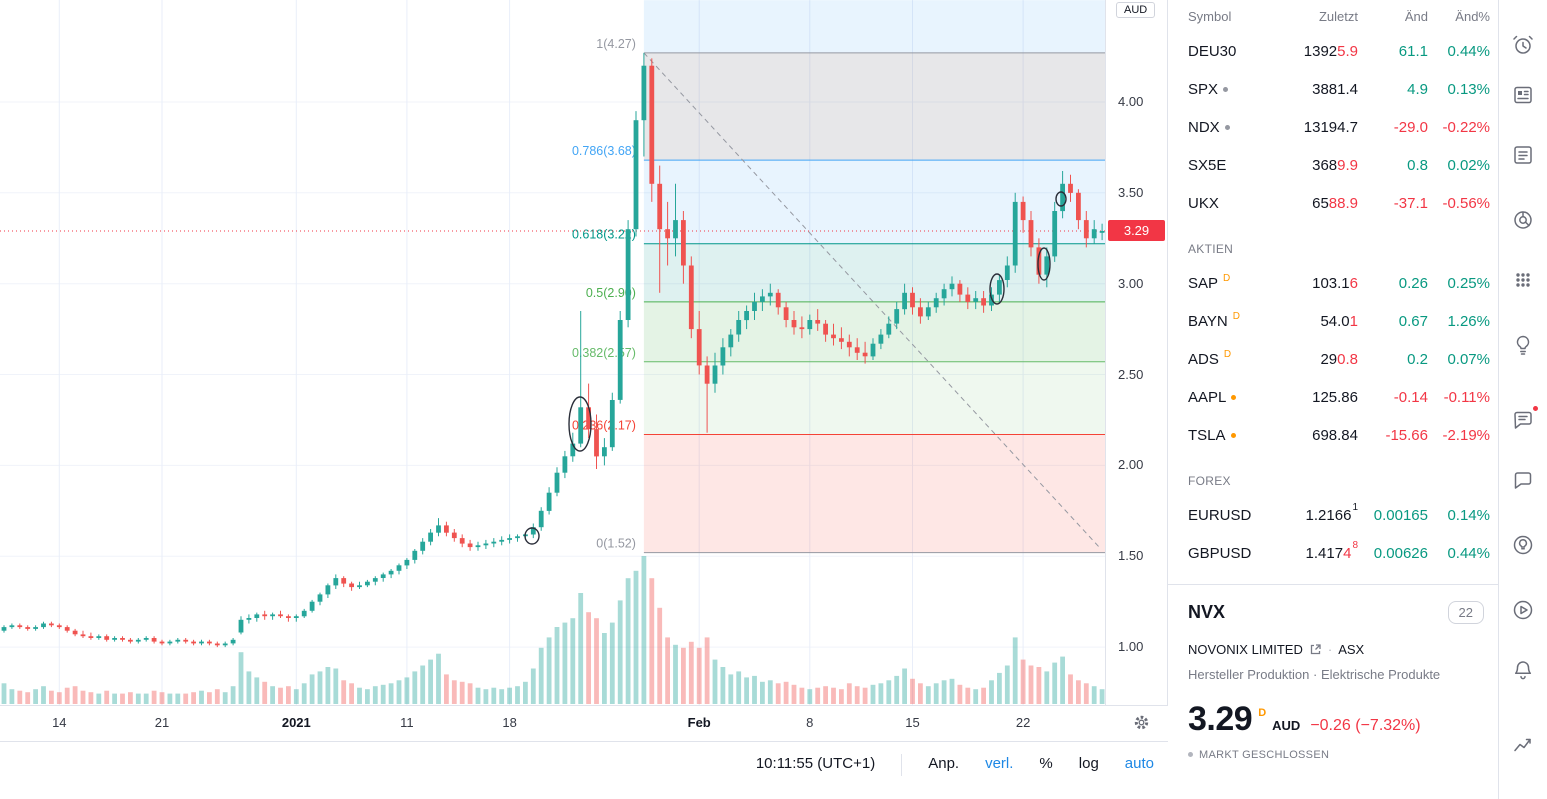 Image resolution: width=1547 pixels, height=799 pixels. I want to click on symbol-label: GBPUSD, so click(1220, 553).